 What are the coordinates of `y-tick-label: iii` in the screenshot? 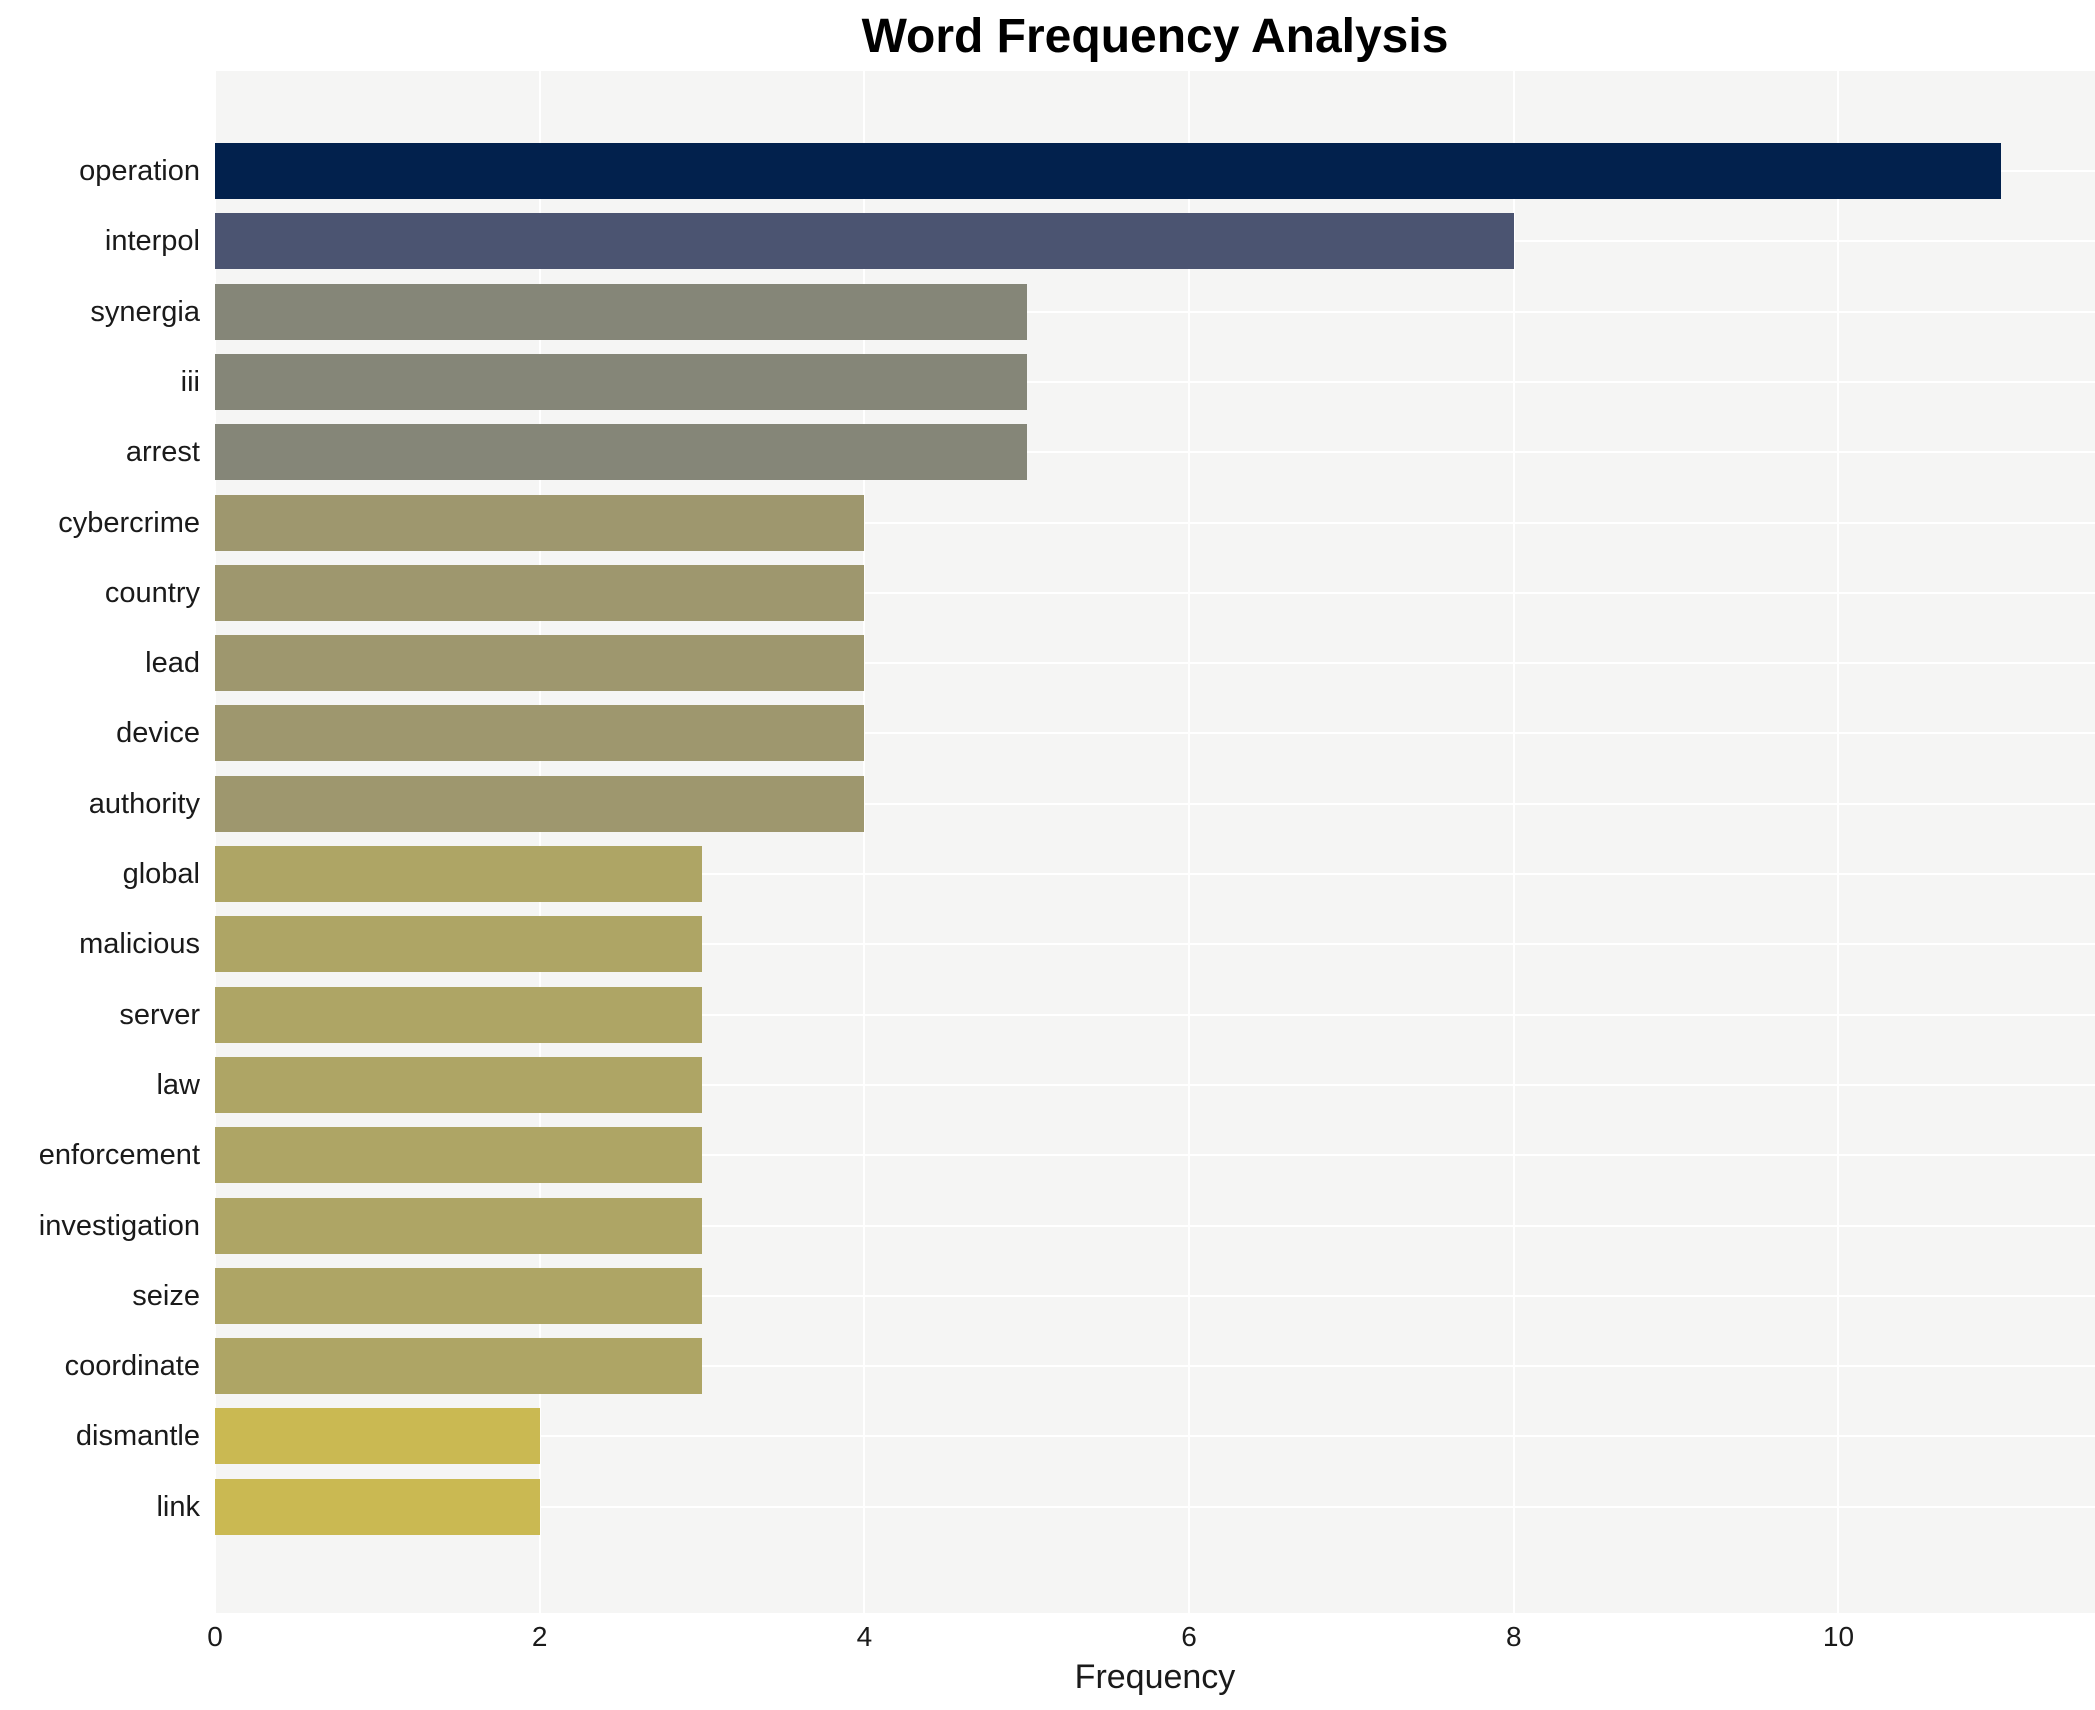 It's located at (190, 381).